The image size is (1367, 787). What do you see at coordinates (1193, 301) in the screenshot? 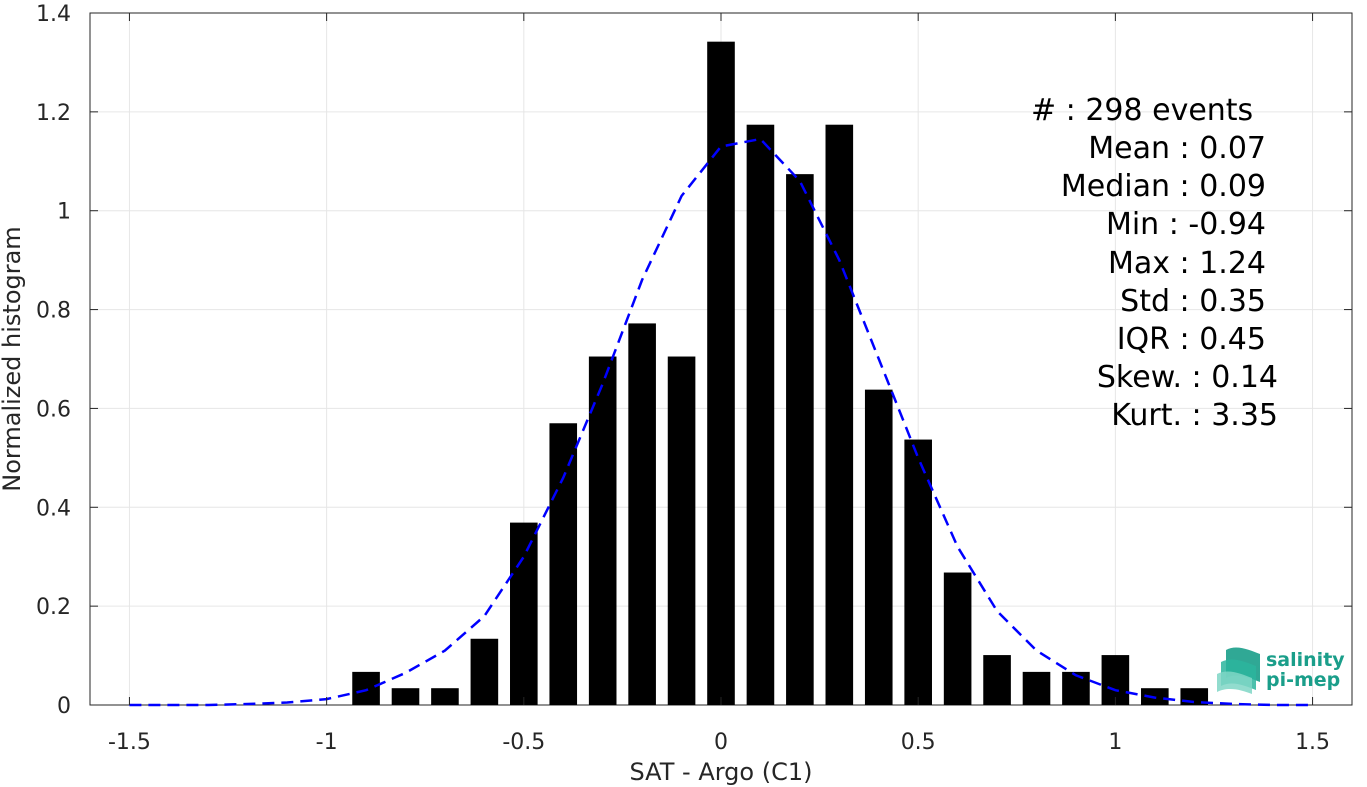
I see `stat-std: Std : 0.35` at bounding box center [1193, 301].